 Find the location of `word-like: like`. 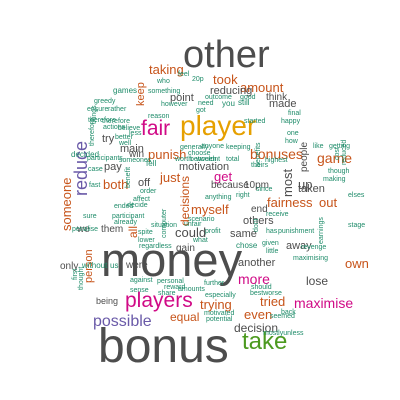

word-like: like is located at coordinates (318, 146).